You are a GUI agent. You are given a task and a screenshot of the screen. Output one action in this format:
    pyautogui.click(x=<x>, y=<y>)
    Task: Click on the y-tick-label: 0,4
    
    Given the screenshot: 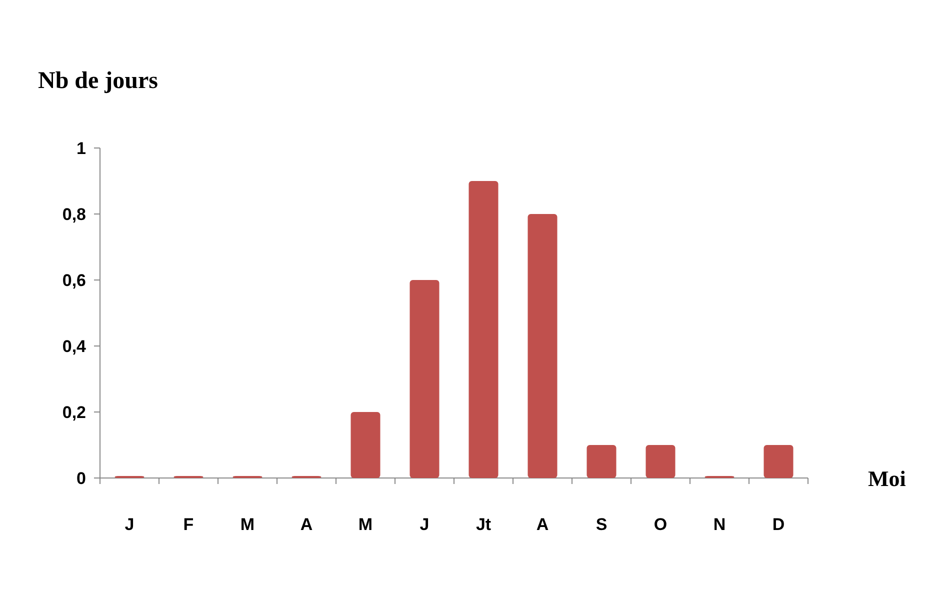 What is the action you would take?
    pyautogui.click(x=74, y=346)
    